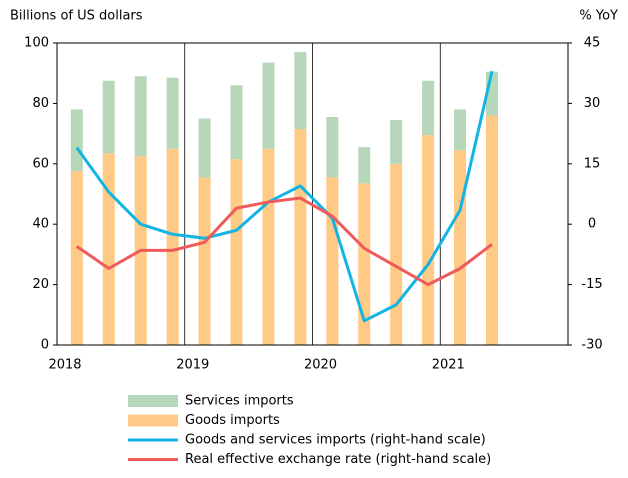 The width and height of the screenshot is (628, 478). Describe the element at coordinates (64, 365) in the screenshot. I see `x-tick-label: 2018` at that location.